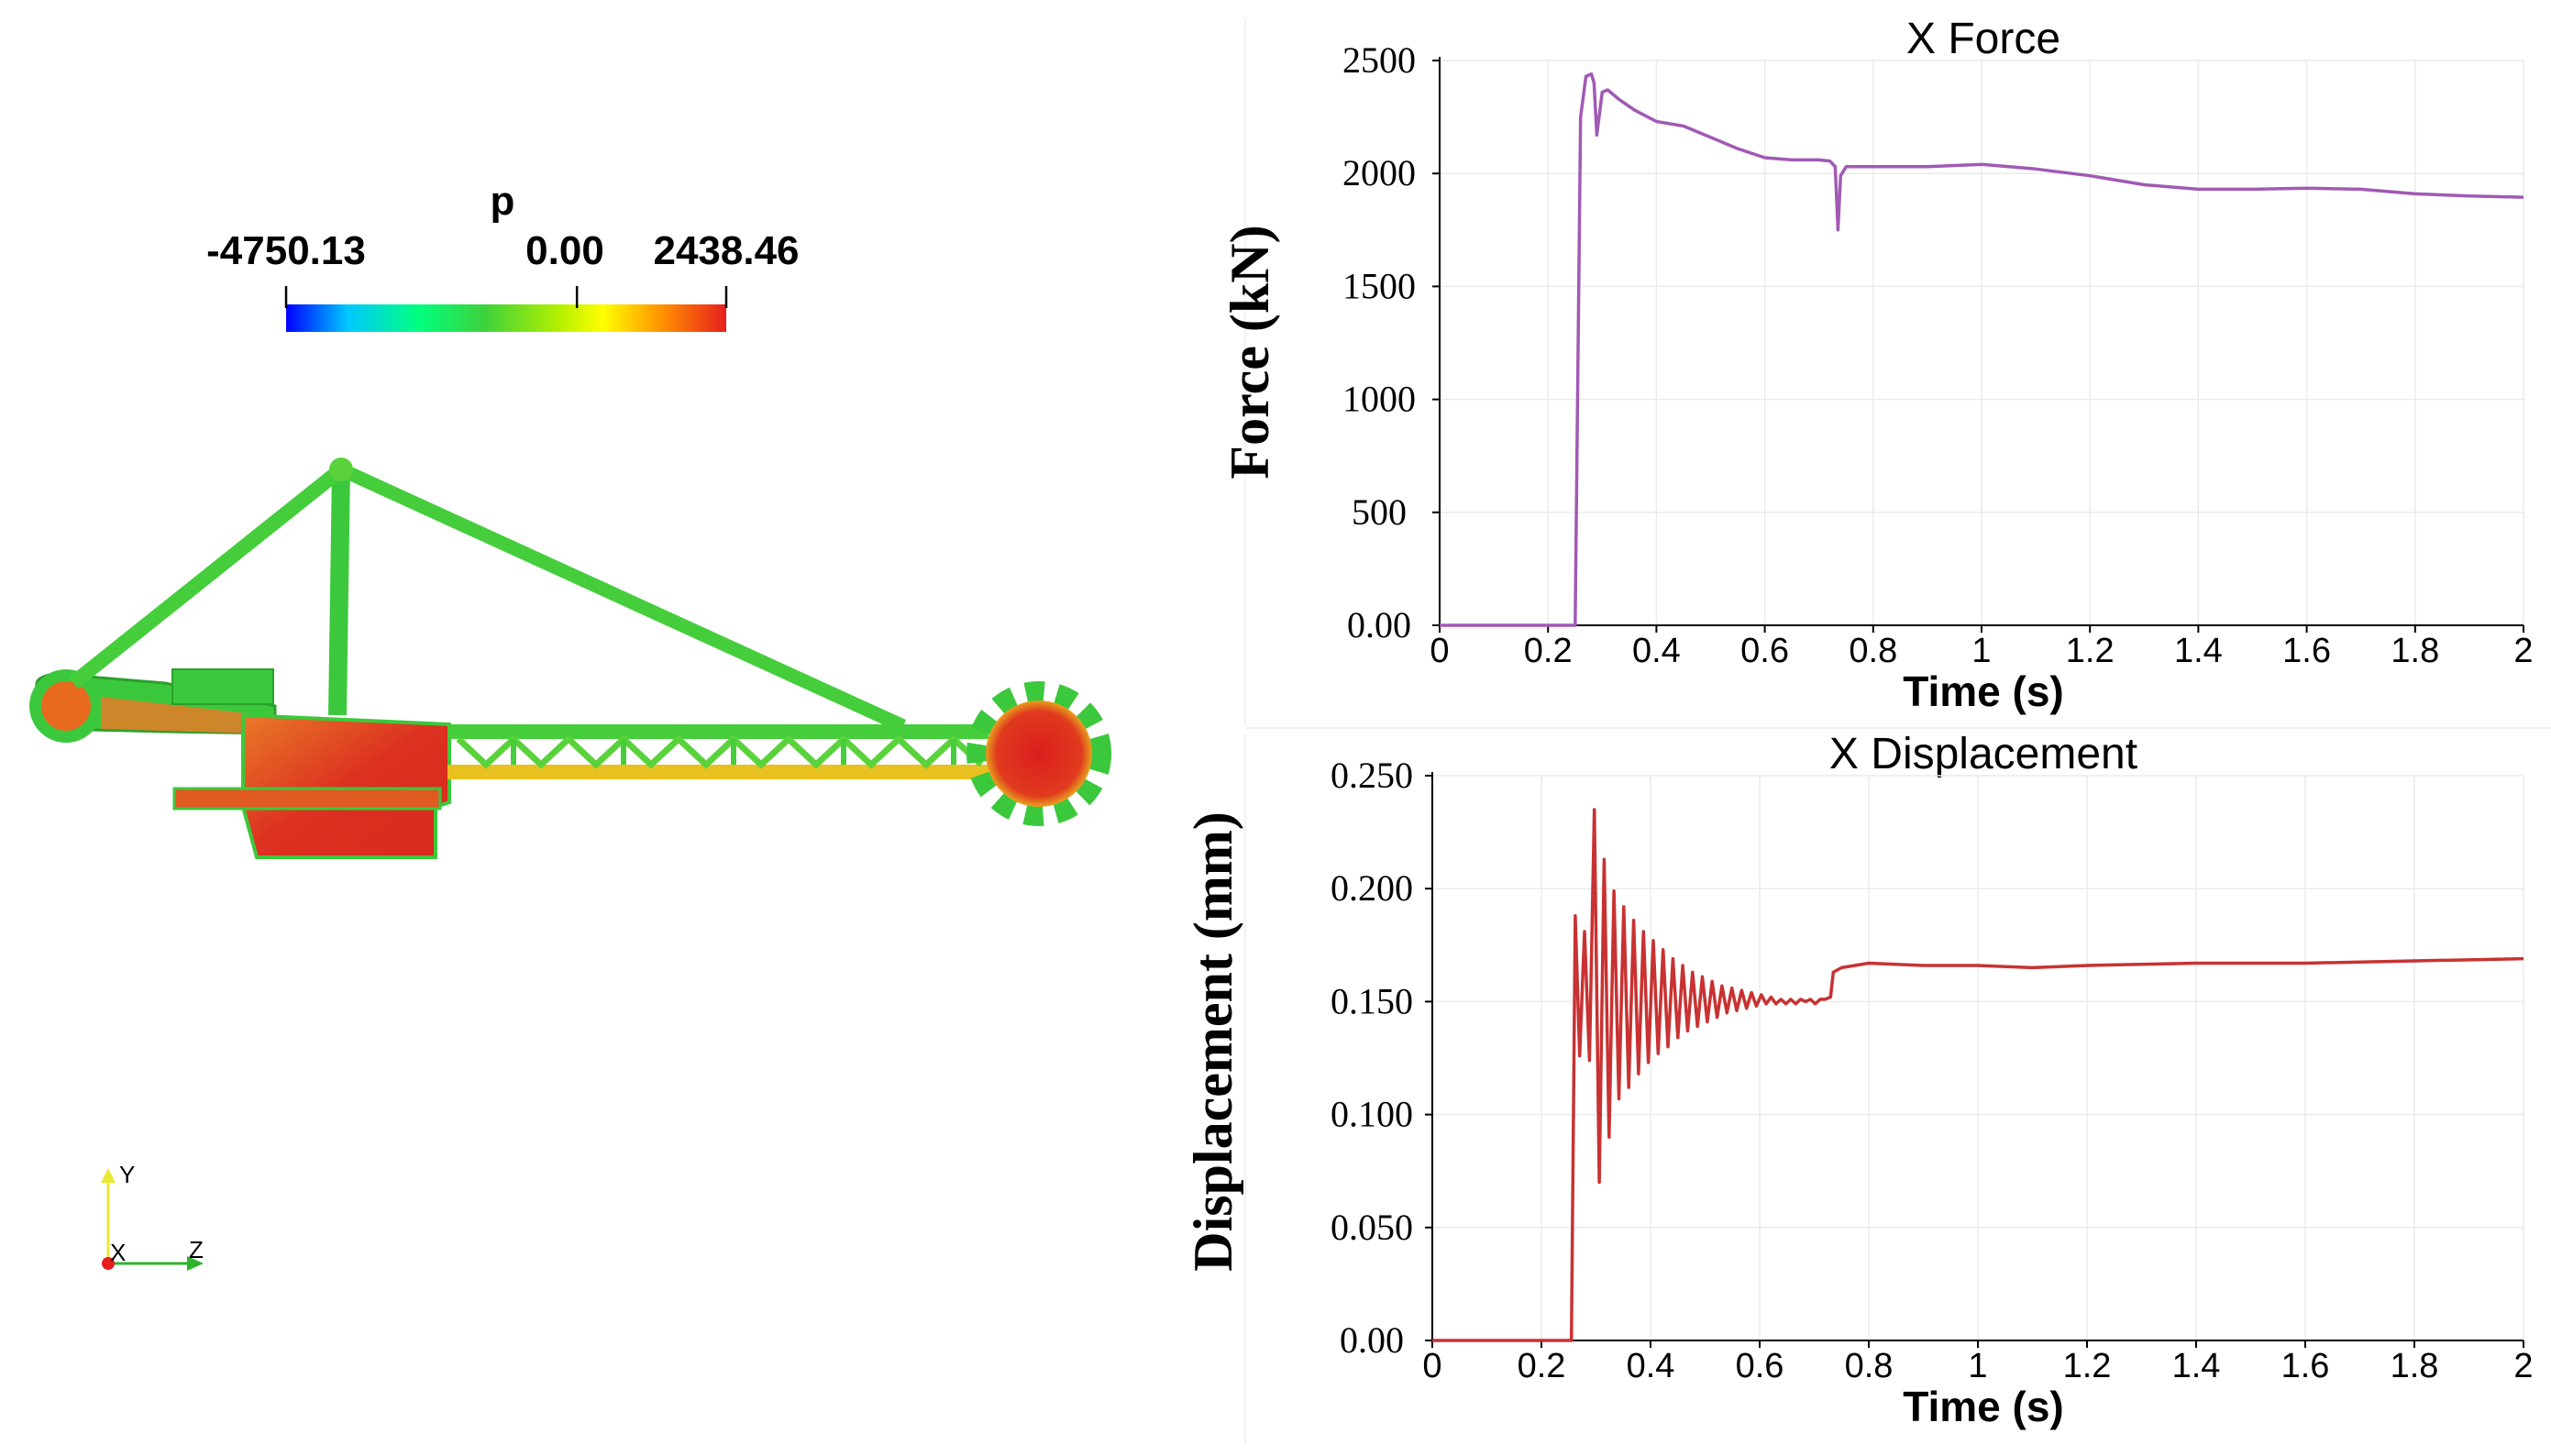  I want to click on bucket-wheel, so click(1038, 753).